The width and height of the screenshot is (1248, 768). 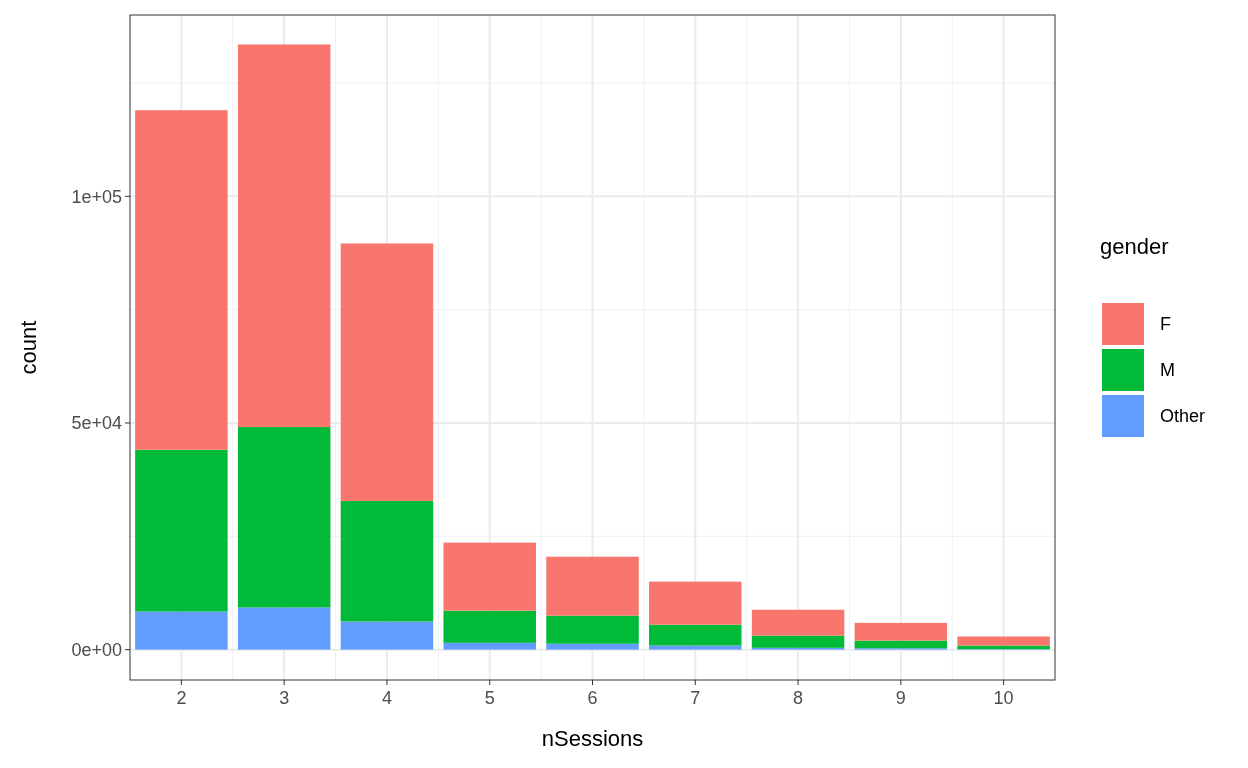 What do you see at coordinates (1183, 416) in the screenshot?
I see `legend-label: Other` at bounding box center [1183, 416].